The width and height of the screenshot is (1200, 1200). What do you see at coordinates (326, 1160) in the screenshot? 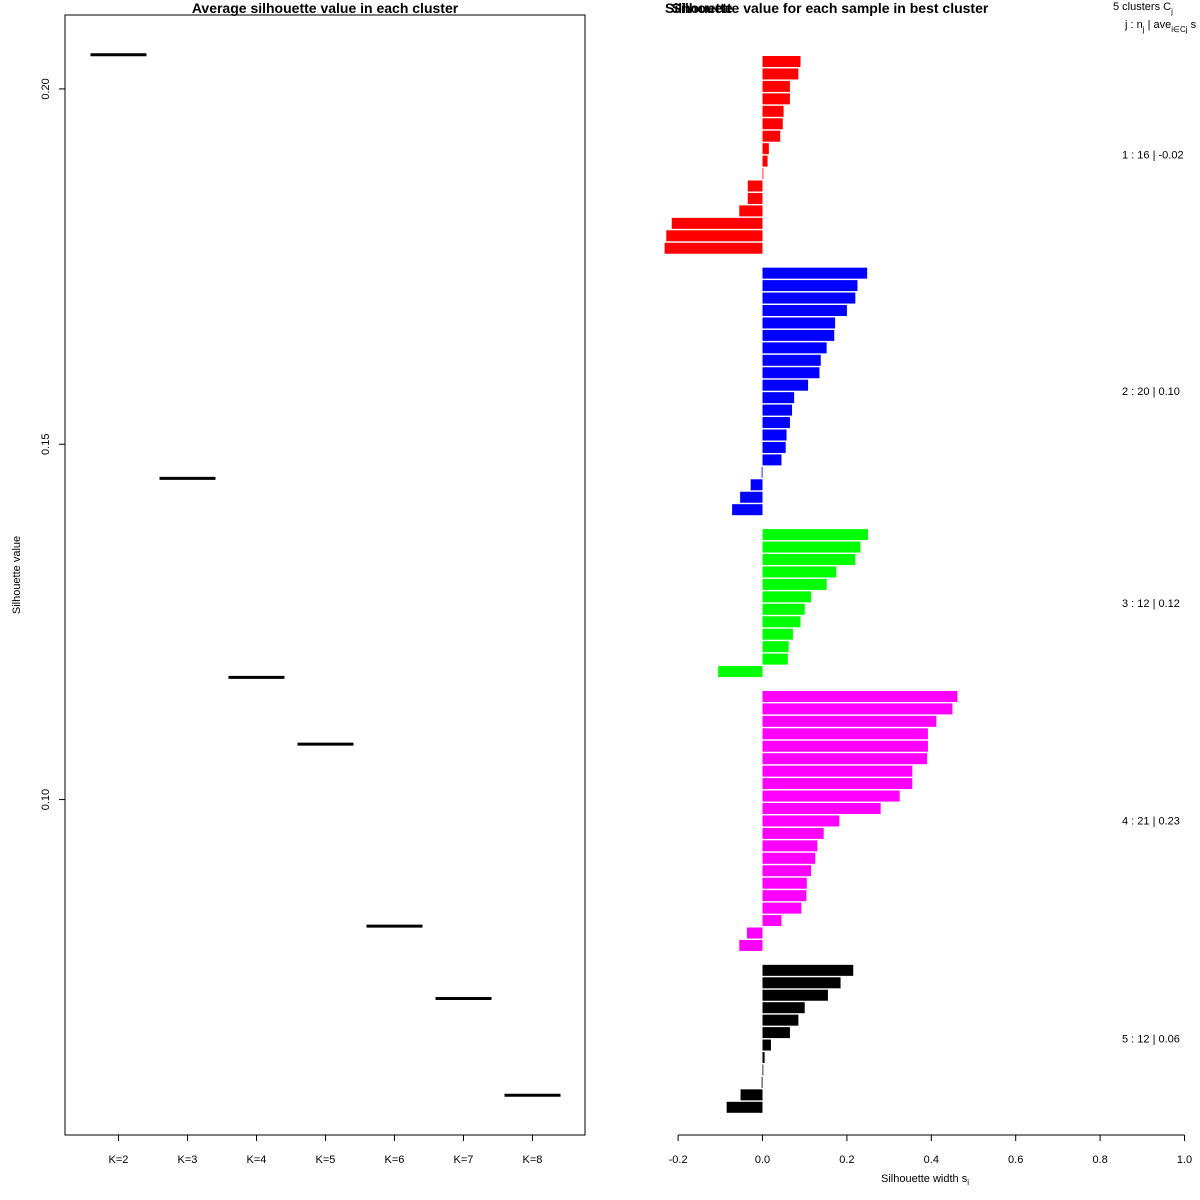
I see `left-x-tick-label: K=5` at bounding box center [326, 1160].